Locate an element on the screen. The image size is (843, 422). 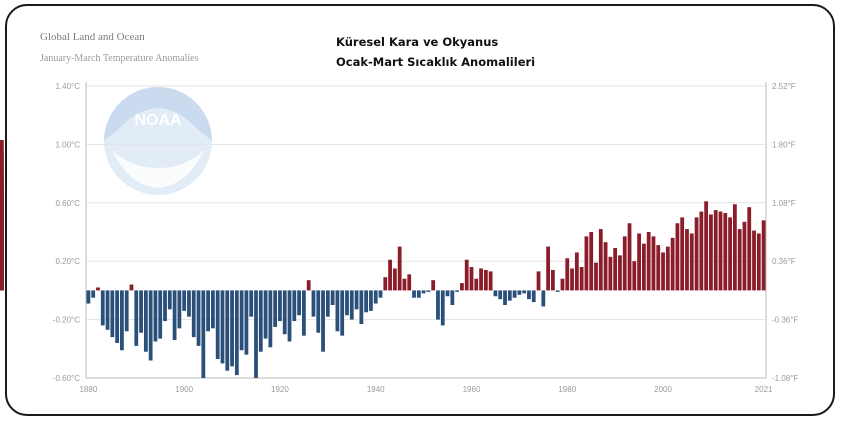
bar-1959 is located at coordinates (466, 275).